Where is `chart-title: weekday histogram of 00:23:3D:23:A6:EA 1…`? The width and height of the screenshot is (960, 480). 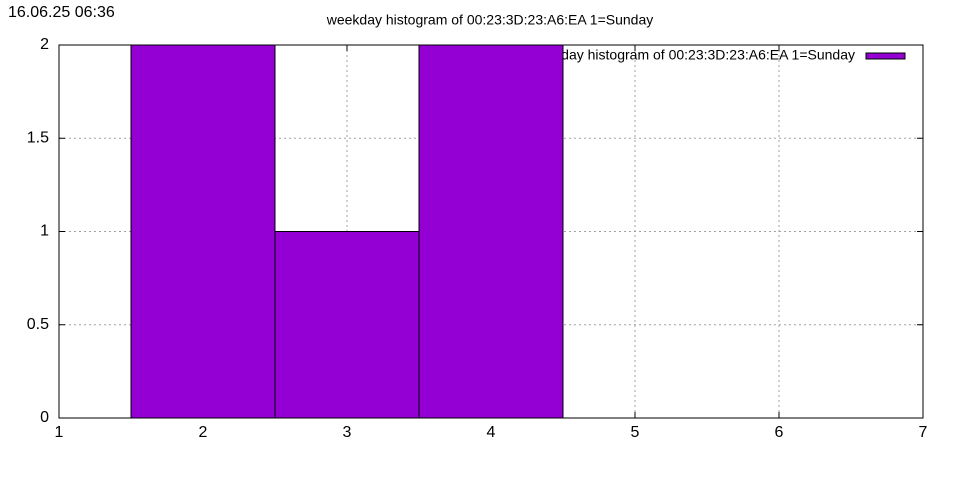
chart-title: weekday histogram of 00:23:3D:23:A6:EA 1… is located at coordinates (490, 20).